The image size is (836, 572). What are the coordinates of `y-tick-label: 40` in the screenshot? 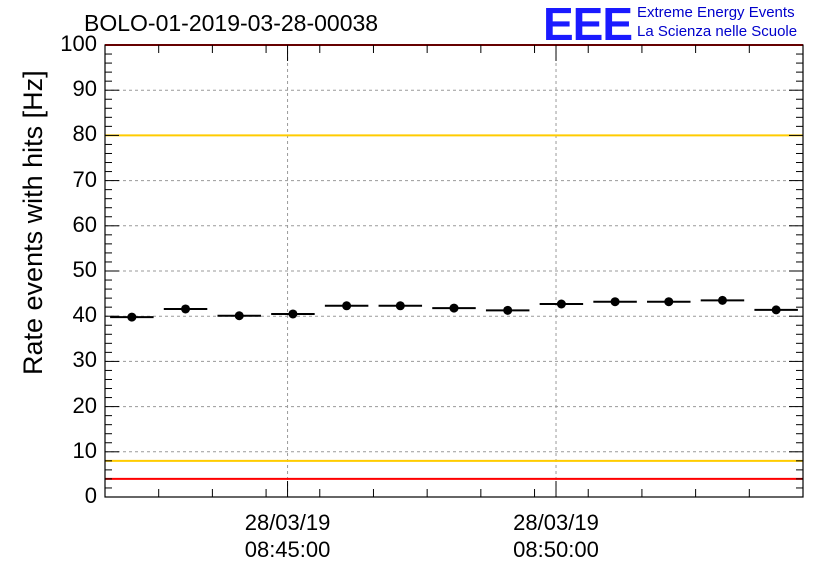 It's located at (84, 315).